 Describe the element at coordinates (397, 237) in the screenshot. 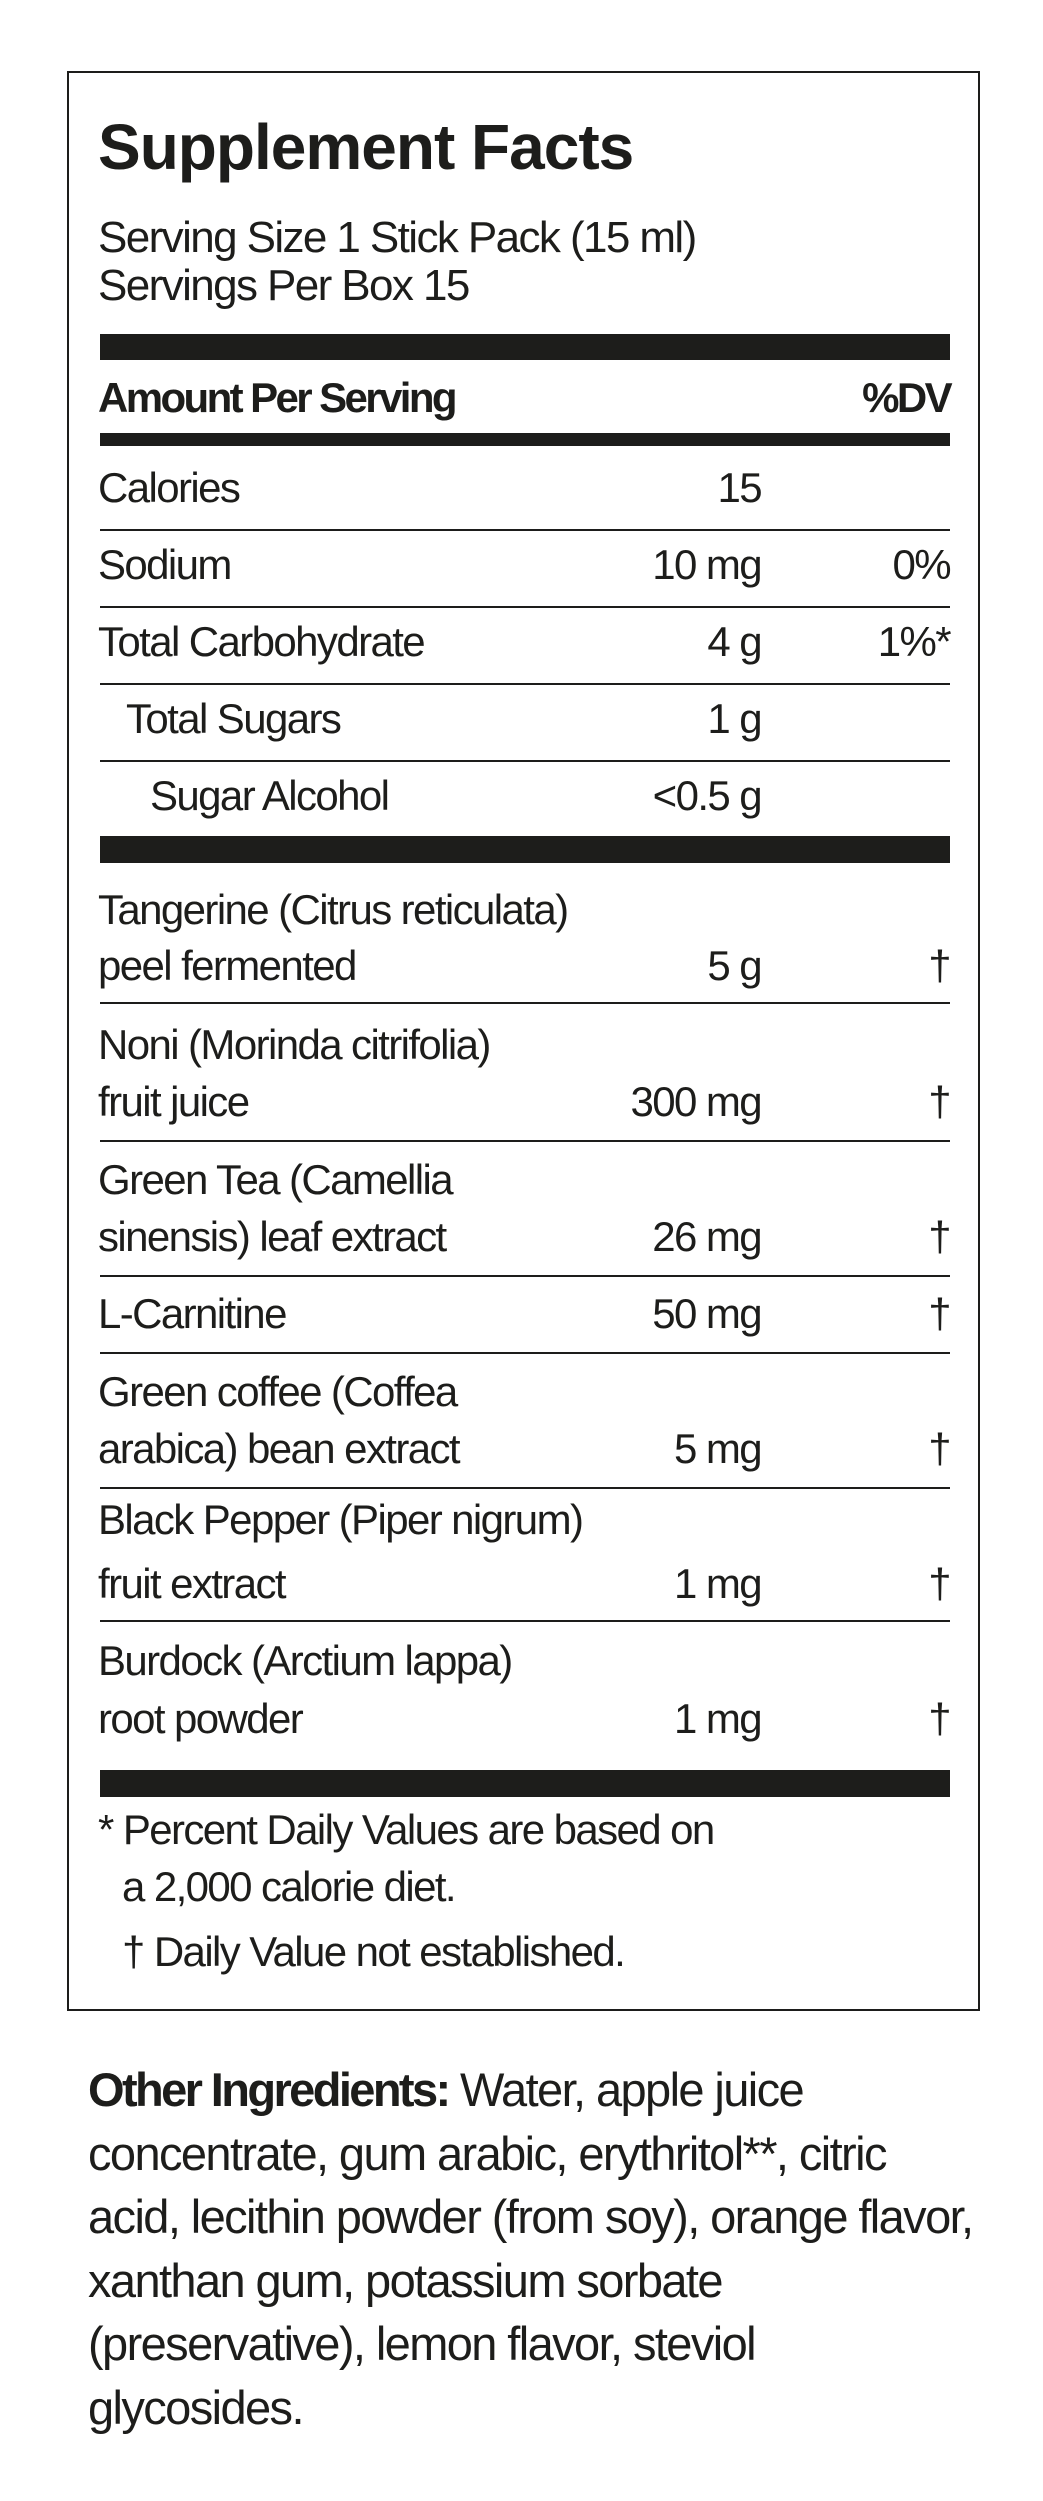

I see `serving-size: Serving Size 1 Stick Pack (15 ml)` at that location.